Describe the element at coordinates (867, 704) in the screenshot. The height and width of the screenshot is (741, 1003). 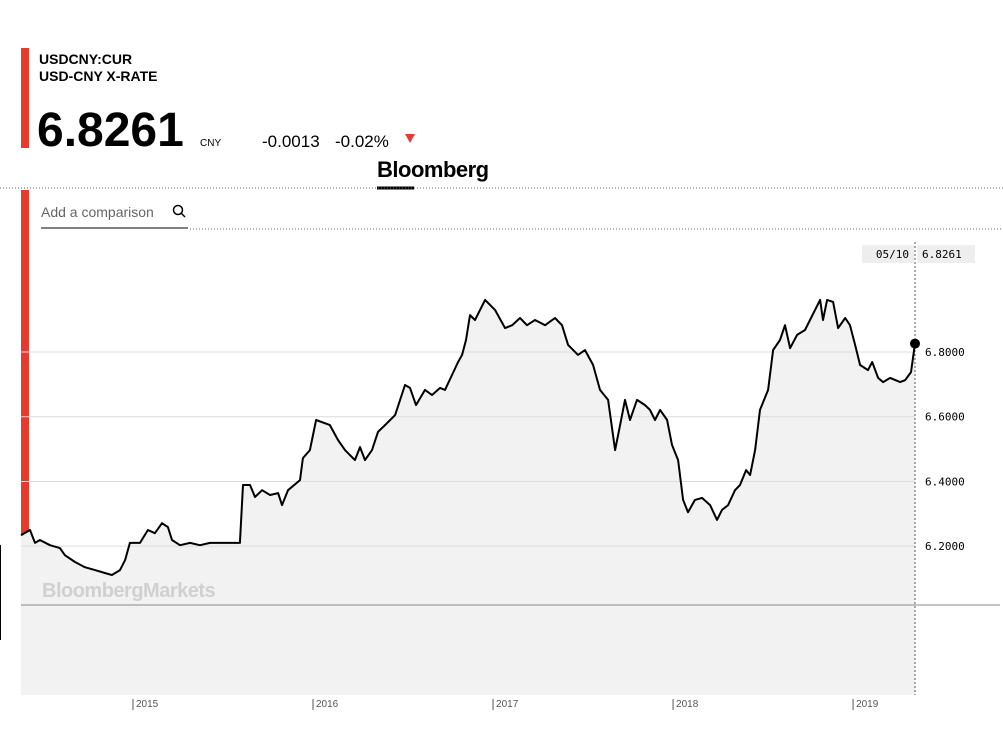
I see `x-tick-label: 2019` at that location.